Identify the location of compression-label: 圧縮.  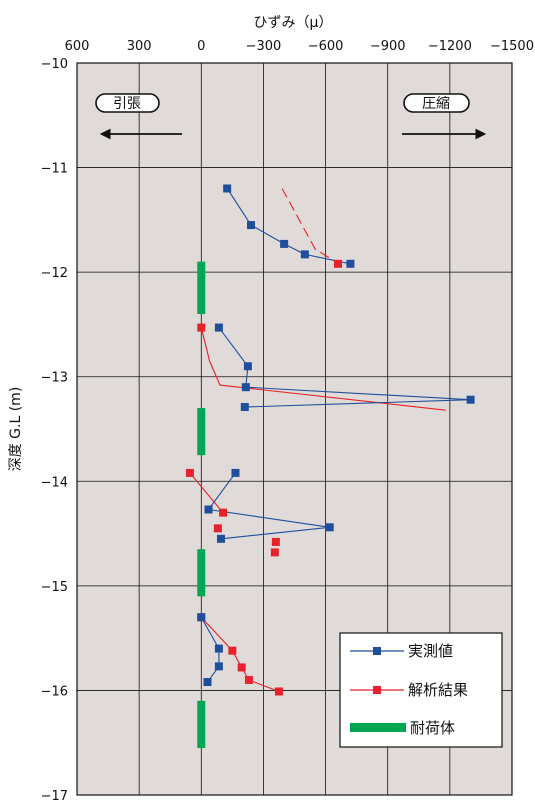
(436, 104).